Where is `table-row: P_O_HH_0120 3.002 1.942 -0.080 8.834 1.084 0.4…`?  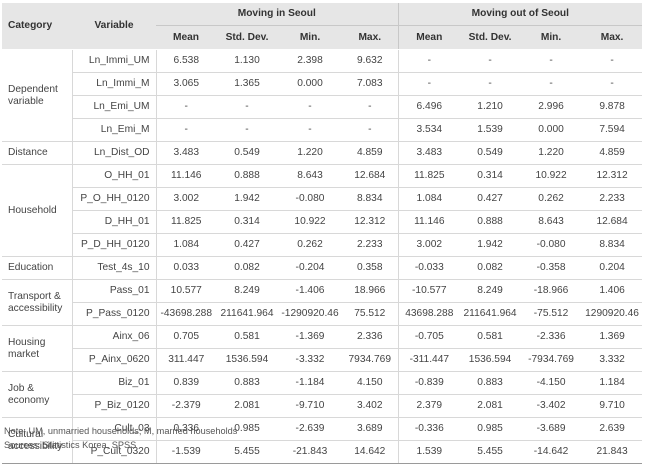
table-row: P_O_HH_0120 3.002 1.942 -0.080 8.834 1.084 0.4… is located at coordinates (322, 199).